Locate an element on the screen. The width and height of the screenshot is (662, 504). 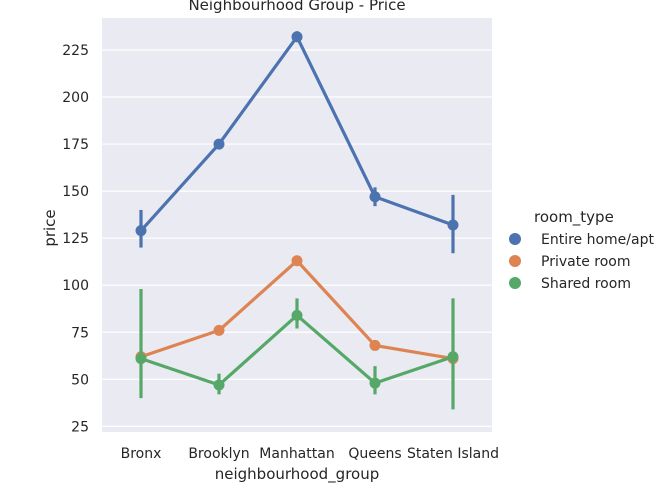
y-tick-label: 75 is located at coordinates (80, 333).